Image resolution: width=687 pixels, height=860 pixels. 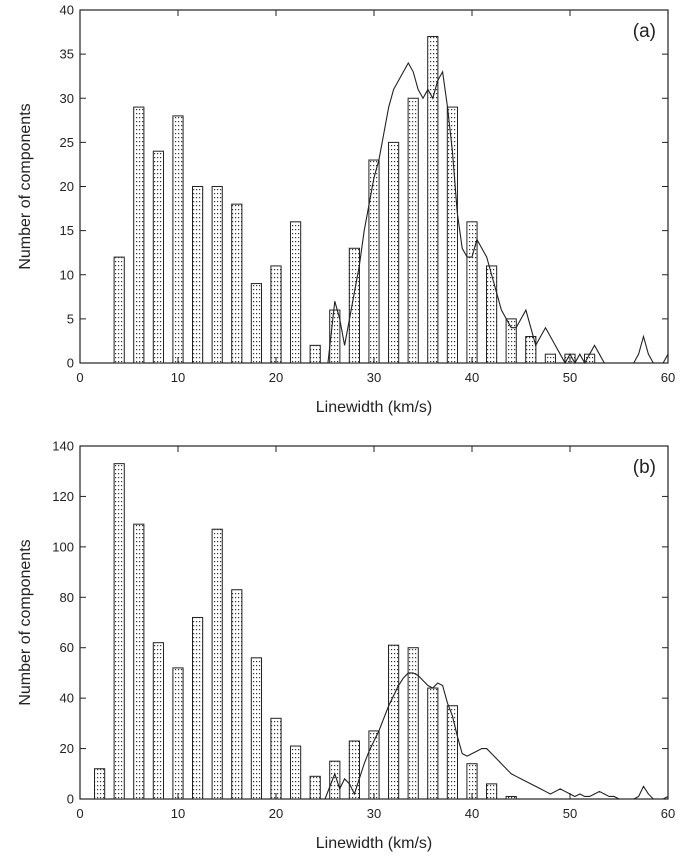 I want to click on y-tick-label-a-6: 30, so click(x=67, y=98).